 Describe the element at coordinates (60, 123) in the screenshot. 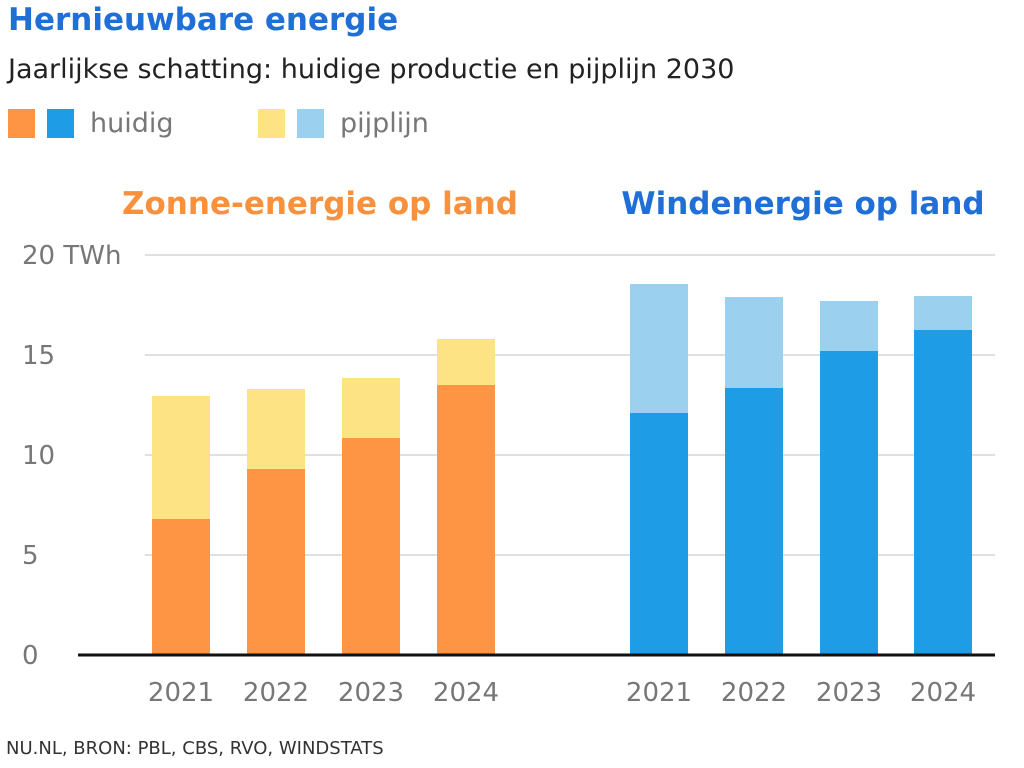

I see `legend-swatch-wind-current` at that location.